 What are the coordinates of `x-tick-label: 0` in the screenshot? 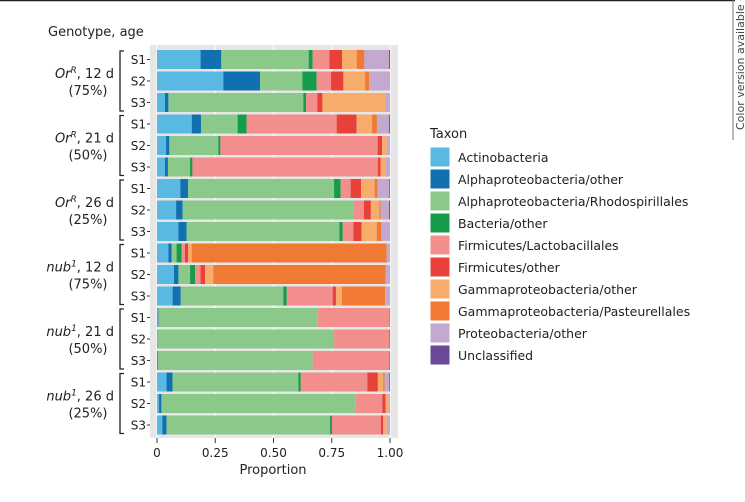 It's located at (157, 453).